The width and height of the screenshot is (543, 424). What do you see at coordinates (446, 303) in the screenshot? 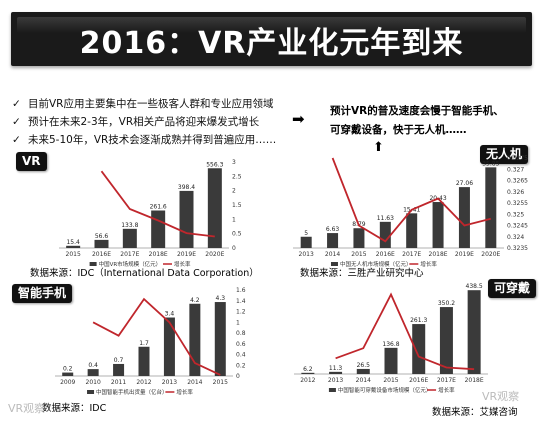
I see `data-label: 350.2` at bounding box center [446, 303].